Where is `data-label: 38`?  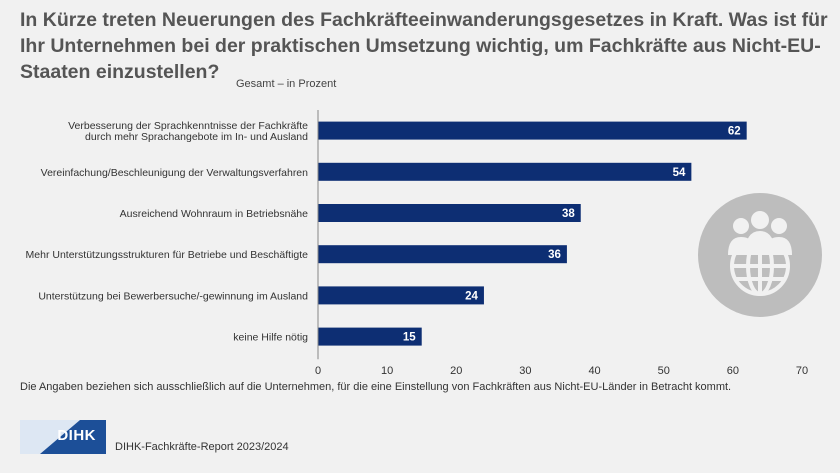
data-label: 38 is located at coordinates (568, 214).